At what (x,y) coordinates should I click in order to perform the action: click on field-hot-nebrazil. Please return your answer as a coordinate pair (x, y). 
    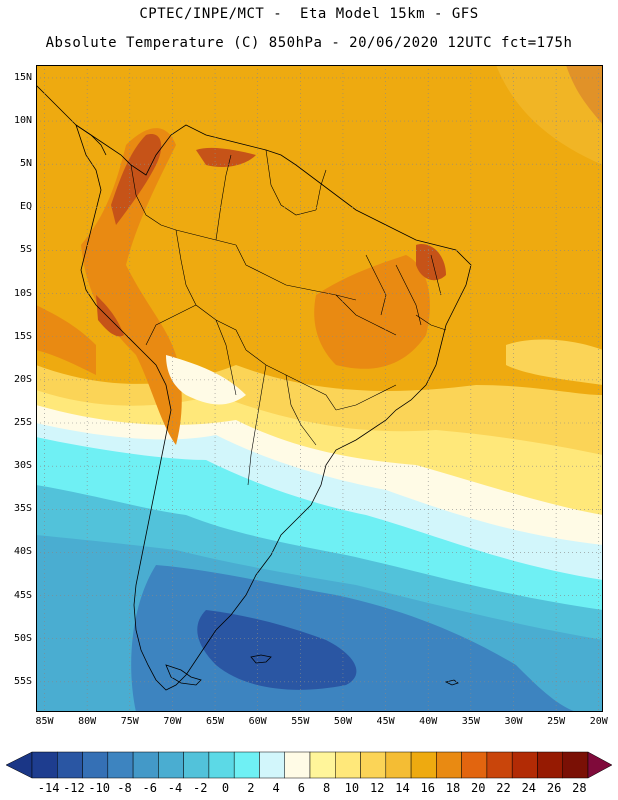
    Looking at the image, I should click on (431, 262).